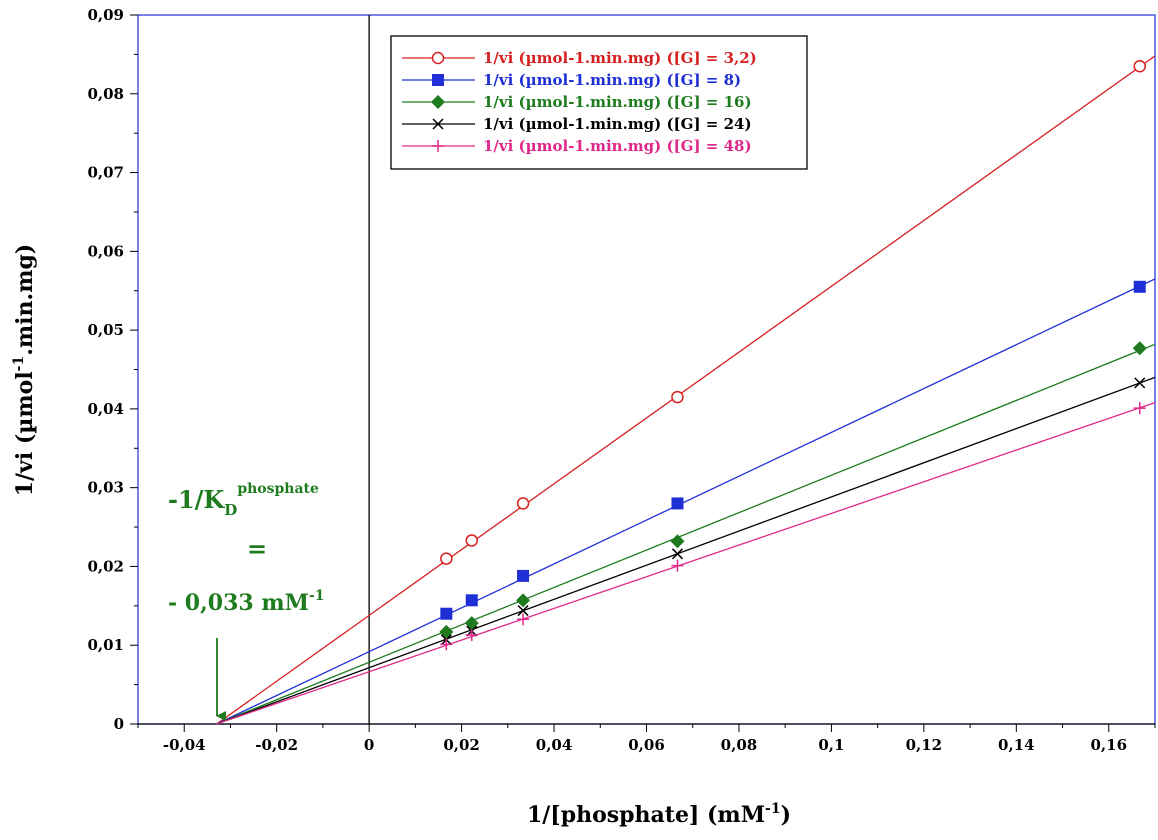 The height and width of the screenshot is (840, 1158). I want to click on x-axis-title-main: 1/[phosphate] (mM, so click(646, 815).